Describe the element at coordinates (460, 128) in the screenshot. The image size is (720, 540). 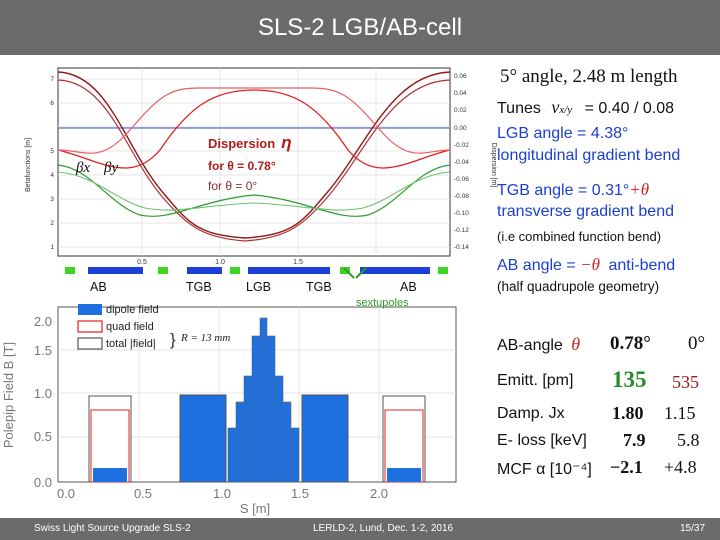
I see `y-tick-right: 0.00` at that location.